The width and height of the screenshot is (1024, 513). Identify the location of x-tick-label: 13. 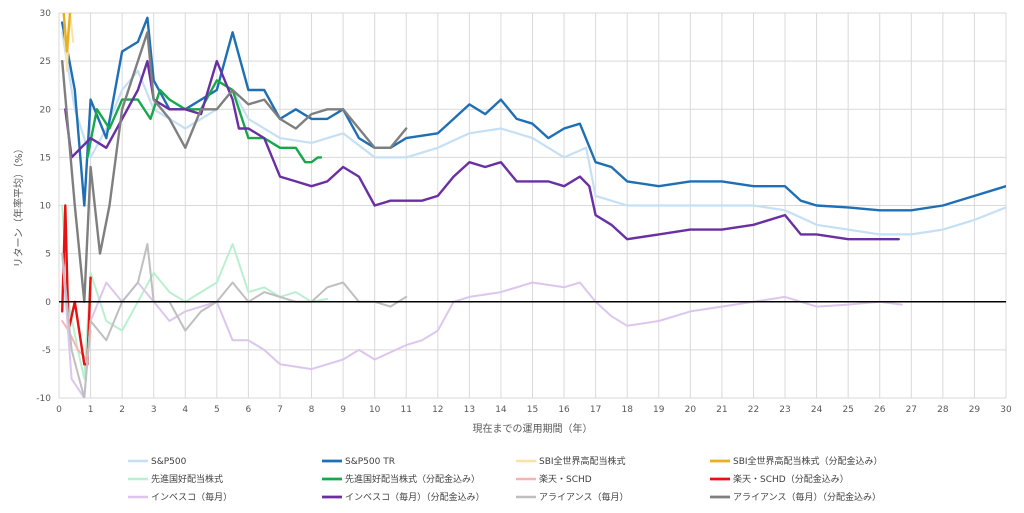
(469, 410).